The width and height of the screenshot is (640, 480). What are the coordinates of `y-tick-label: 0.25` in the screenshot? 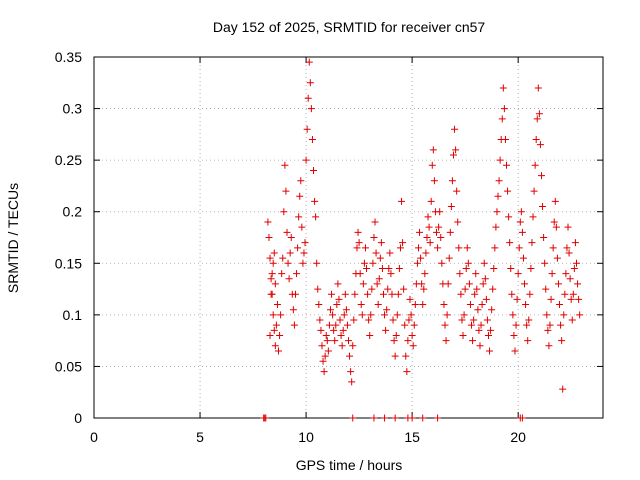 It's located at (68, 160).